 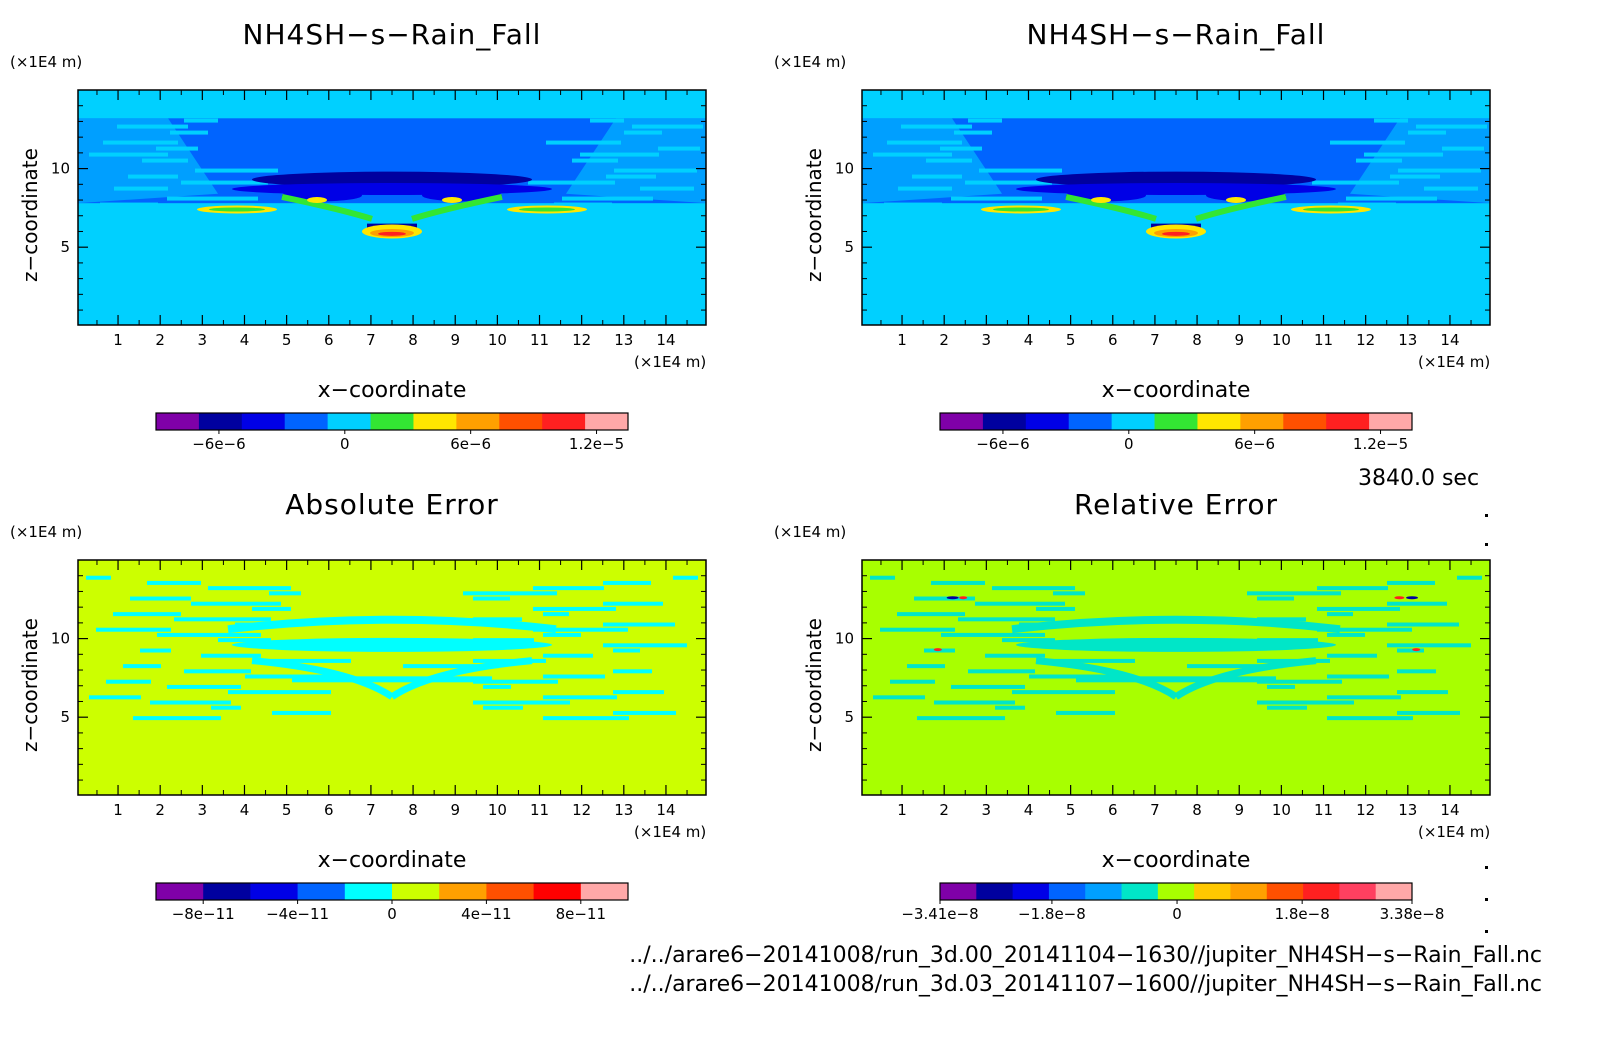 I want to click on chart-title: NH4SH−s−Rain_Fall, so click(x=1176, y=34).